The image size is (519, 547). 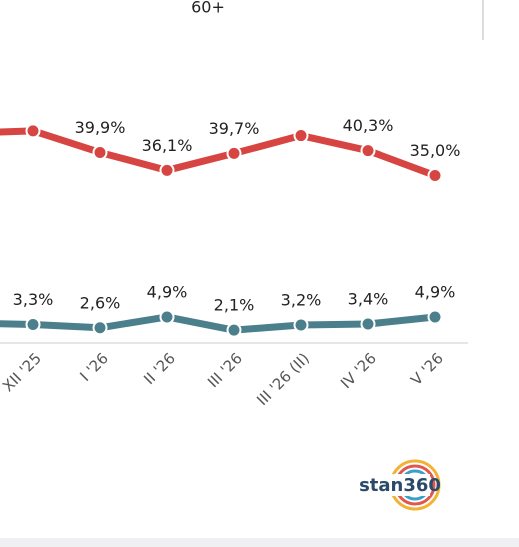 I want to click on footer-strip, so click(x=259, y=542).